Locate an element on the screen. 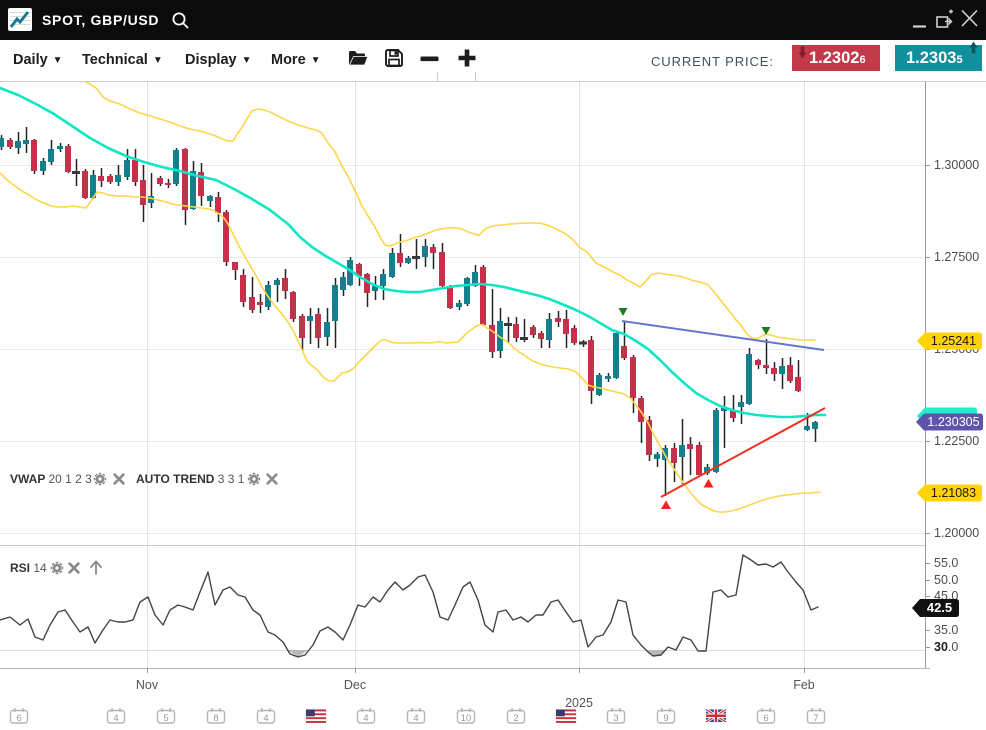 The image size is (986, 730). svg-text: 5 is located at coordinates (165, 718).